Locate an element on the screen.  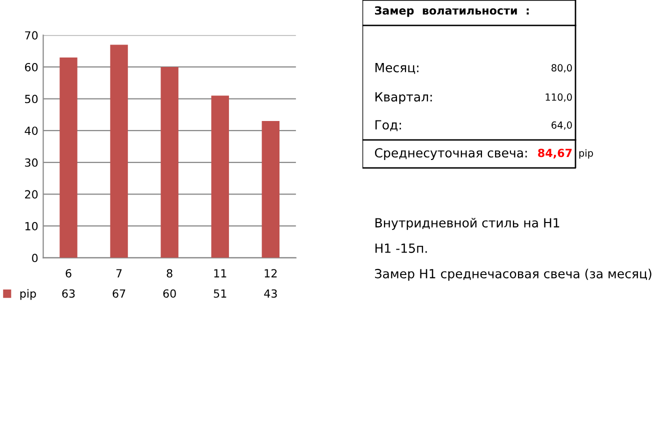
text: H1 -15п. is located at coordinates (401, 248).